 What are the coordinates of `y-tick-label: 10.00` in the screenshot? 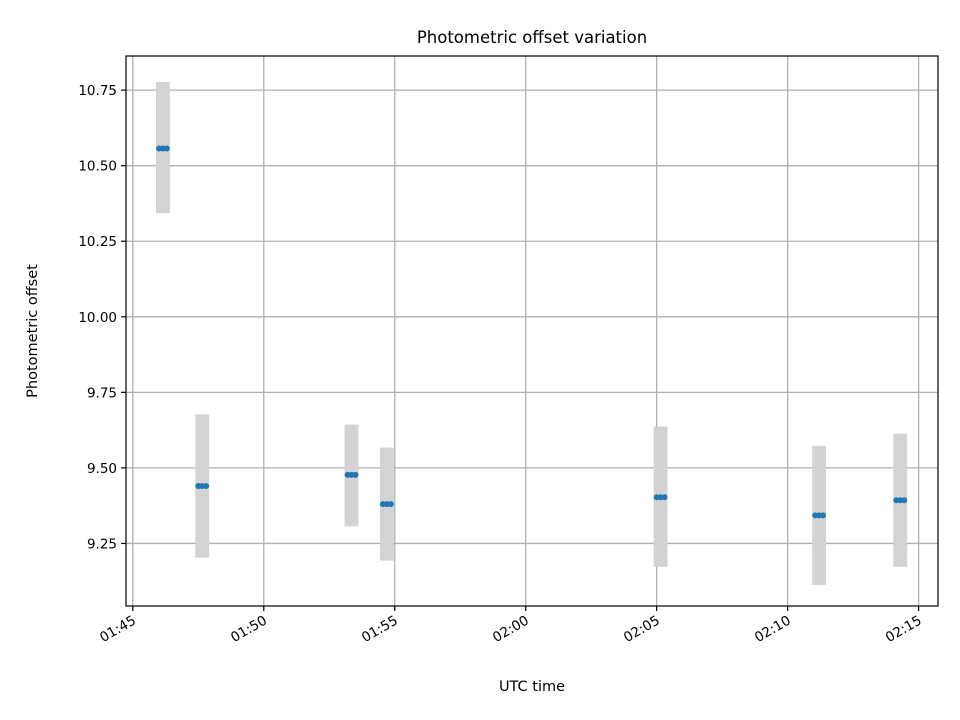 It's located at (97, 318).